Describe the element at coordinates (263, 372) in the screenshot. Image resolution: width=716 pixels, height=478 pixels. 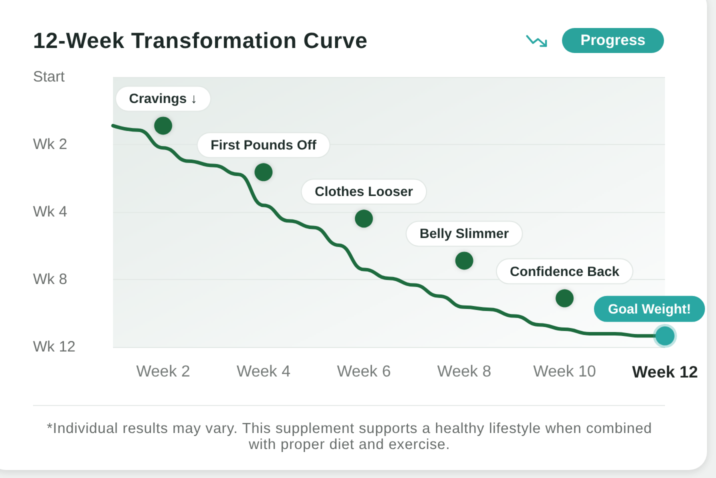
I see `x-tick-label: Week 4` at that location.